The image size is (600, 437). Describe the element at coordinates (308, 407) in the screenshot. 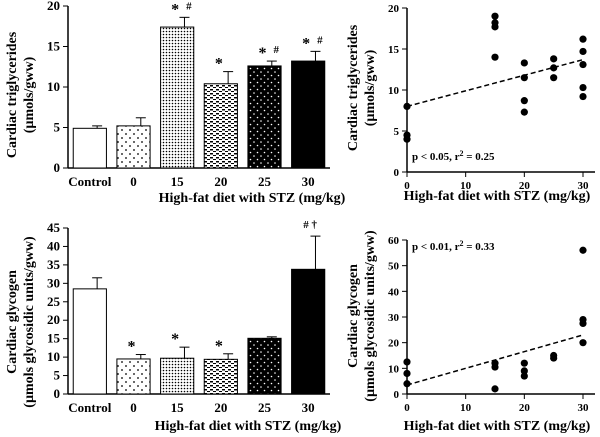

I see `gly-bar-category-label: 30` at that location.